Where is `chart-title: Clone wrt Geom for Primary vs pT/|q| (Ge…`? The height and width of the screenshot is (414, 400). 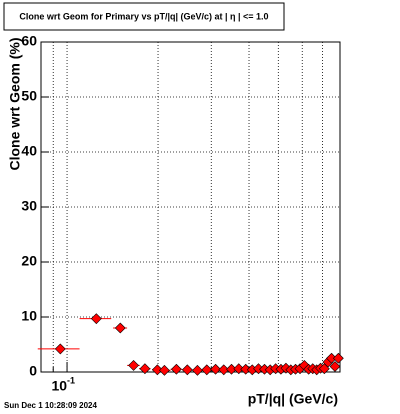 chart-title: Clone wrt Geom for Primary vs pT/|q| (Ge… is located at coordinates (143, 16).